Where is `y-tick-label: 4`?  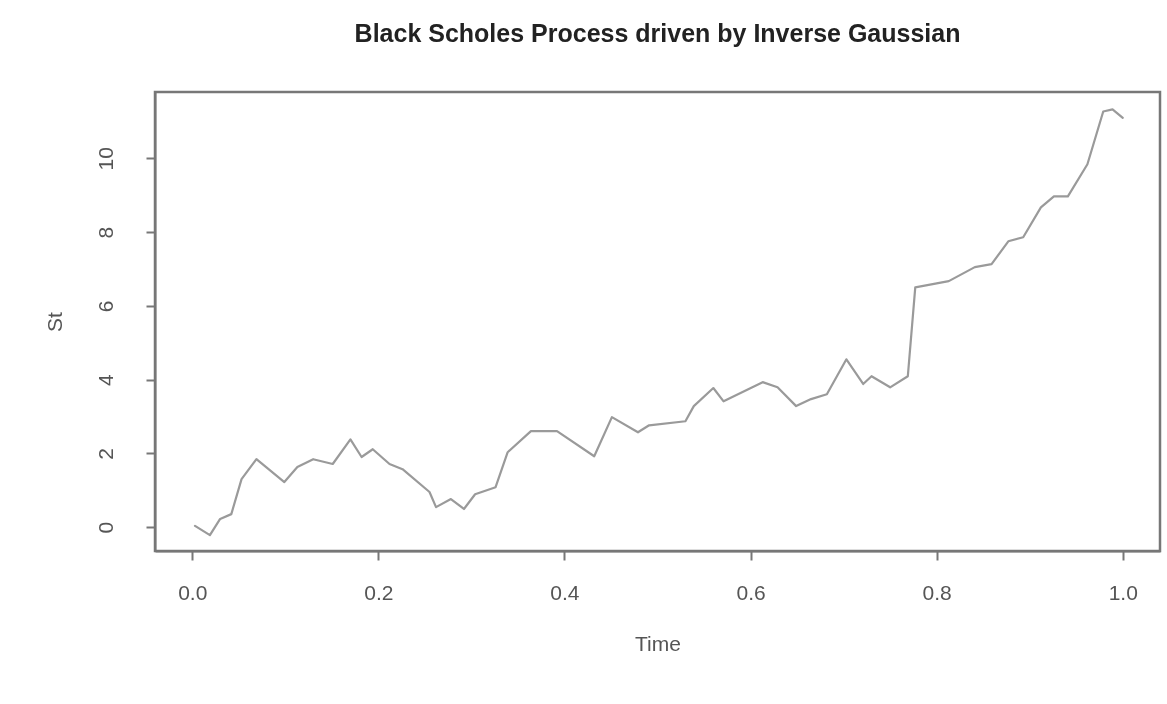
y-tick-label: 4 is located at coordinates (105, 379).